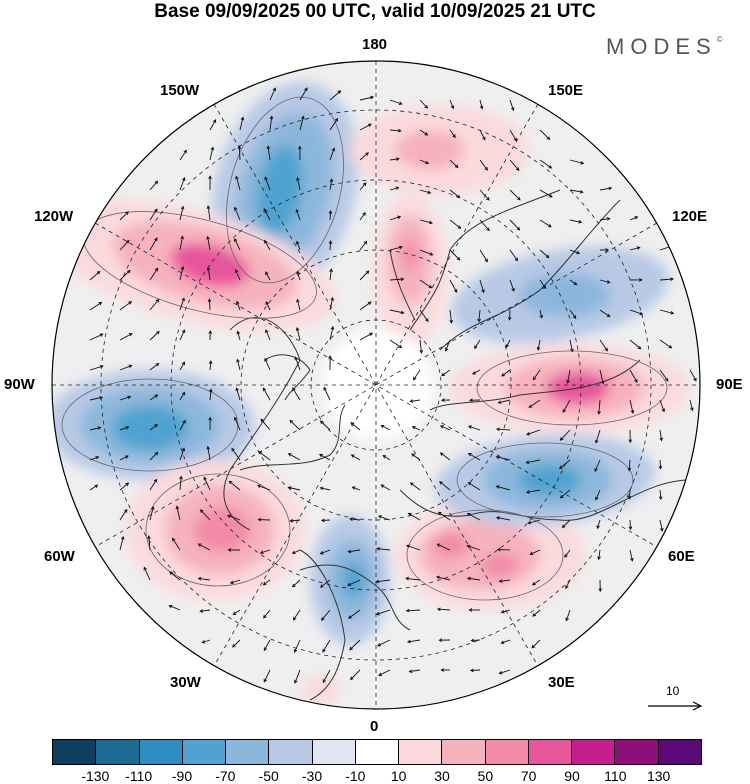 Image resolution: width=750 pixels, height=784 pixels. I want to click on lon-label-0: 0, so click(374, 726).